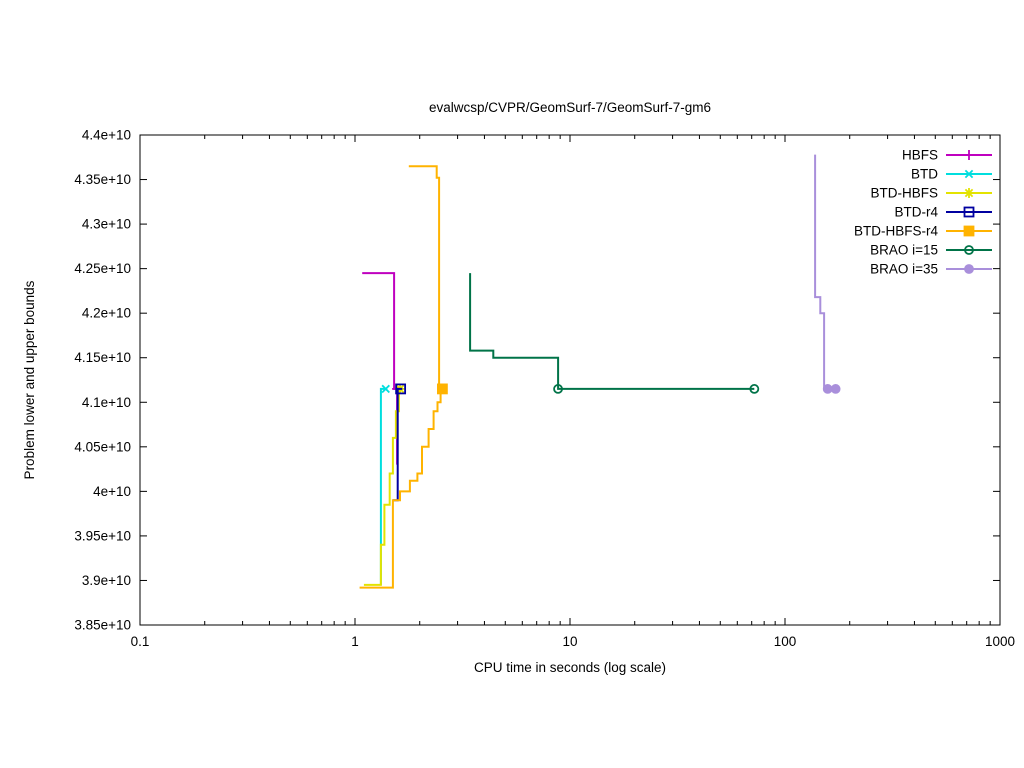 This screenshot has width=1024, height=768. What do you see at coordinates (106, 135) in the screenshot?
I see `y-tick-label: 4.4e+10` at bounding box center [106, 135].